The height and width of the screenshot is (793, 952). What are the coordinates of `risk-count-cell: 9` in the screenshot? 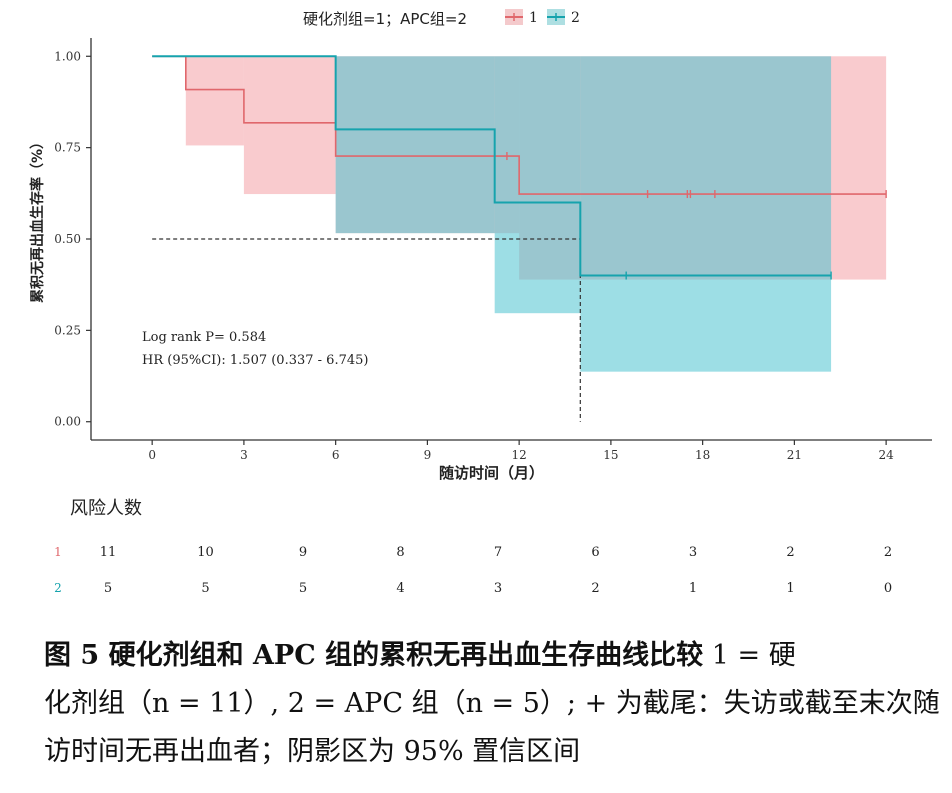 It's located at (303, 552).